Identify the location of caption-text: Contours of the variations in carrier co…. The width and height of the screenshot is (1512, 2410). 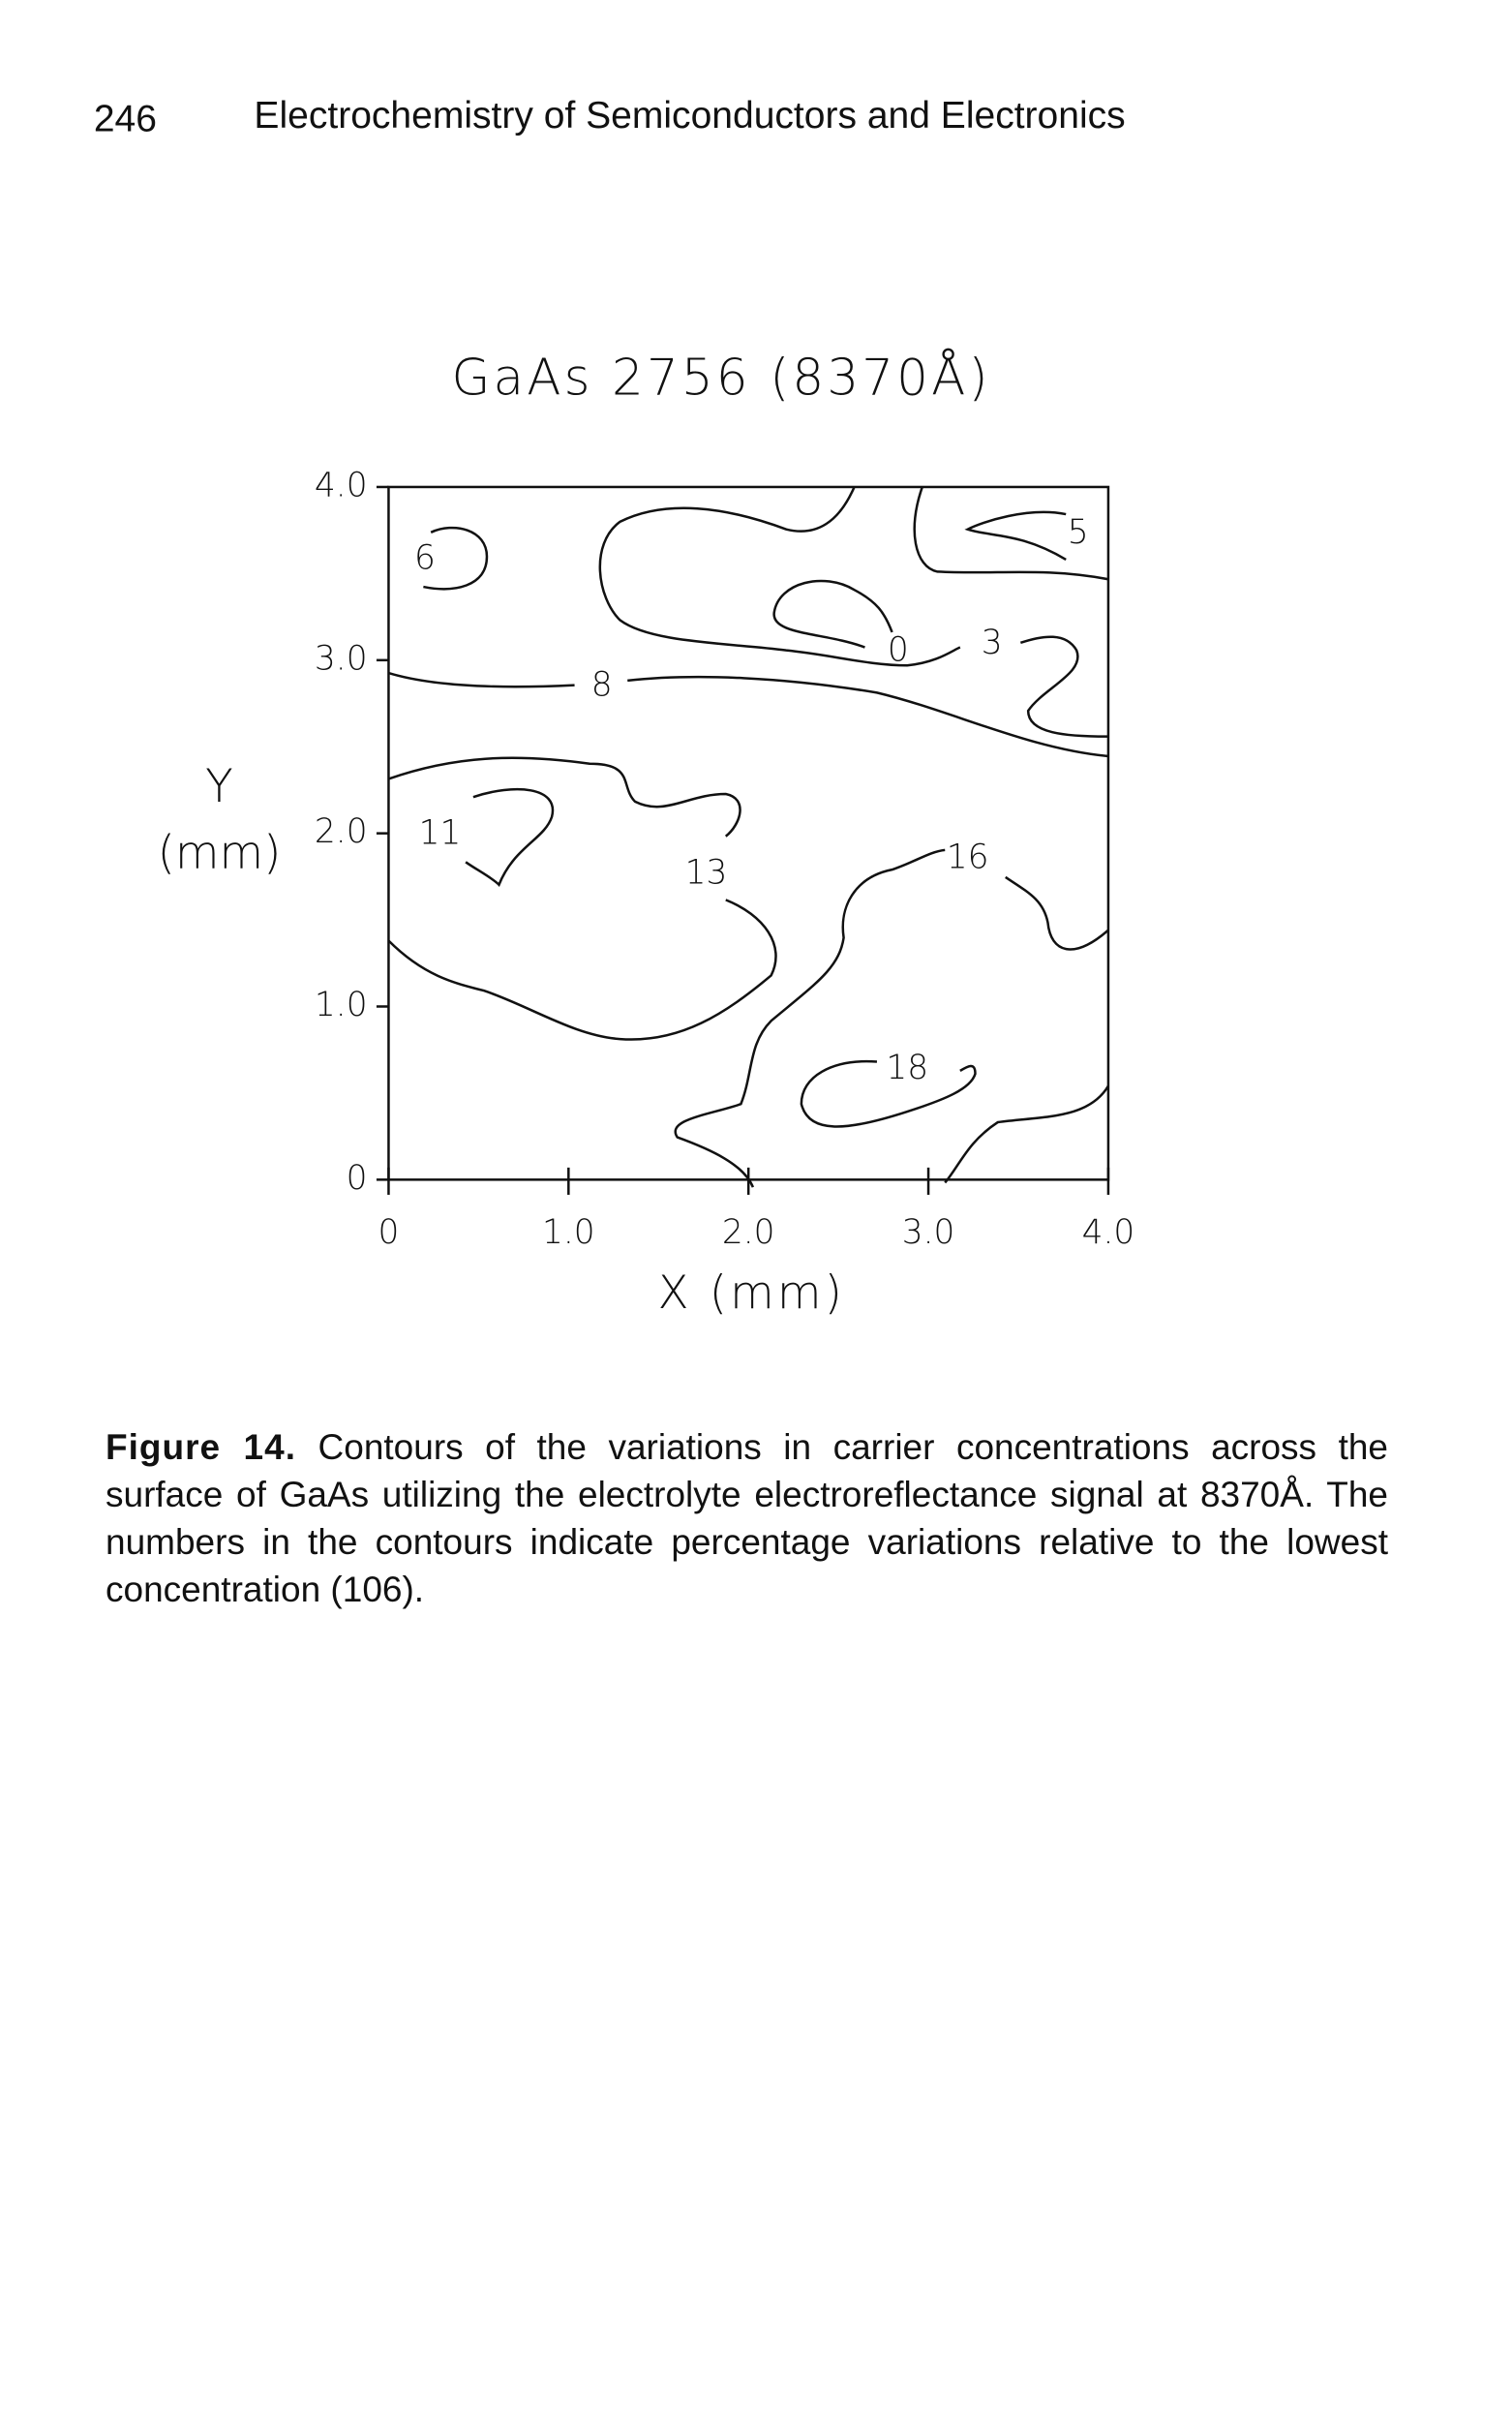
(747, 1518).